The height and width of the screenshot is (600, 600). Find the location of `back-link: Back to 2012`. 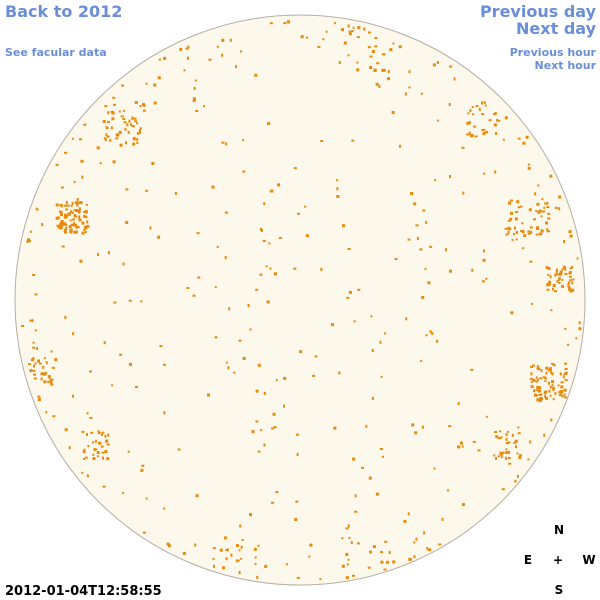

back-link: Back to 2012 is located at coordinates (63, 11).